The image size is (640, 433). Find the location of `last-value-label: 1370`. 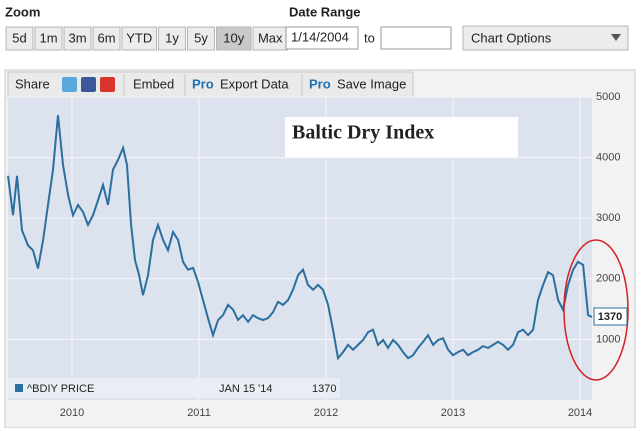

last-value-label: 1370 is located at coordinates (610, 317).